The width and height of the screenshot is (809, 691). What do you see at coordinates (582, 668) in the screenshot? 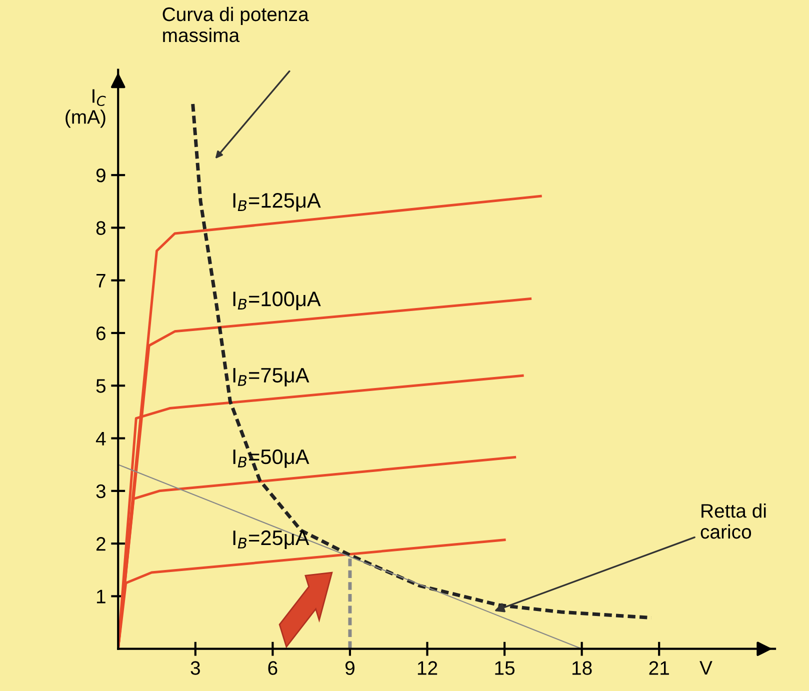
I see `x-tick-label: 18` at bounding box center [582, 668].